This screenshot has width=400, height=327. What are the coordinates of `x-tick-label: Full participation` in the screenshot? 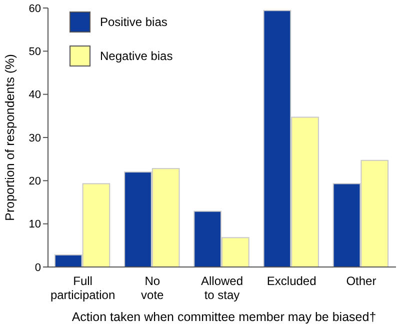 It's located at (83, 288).